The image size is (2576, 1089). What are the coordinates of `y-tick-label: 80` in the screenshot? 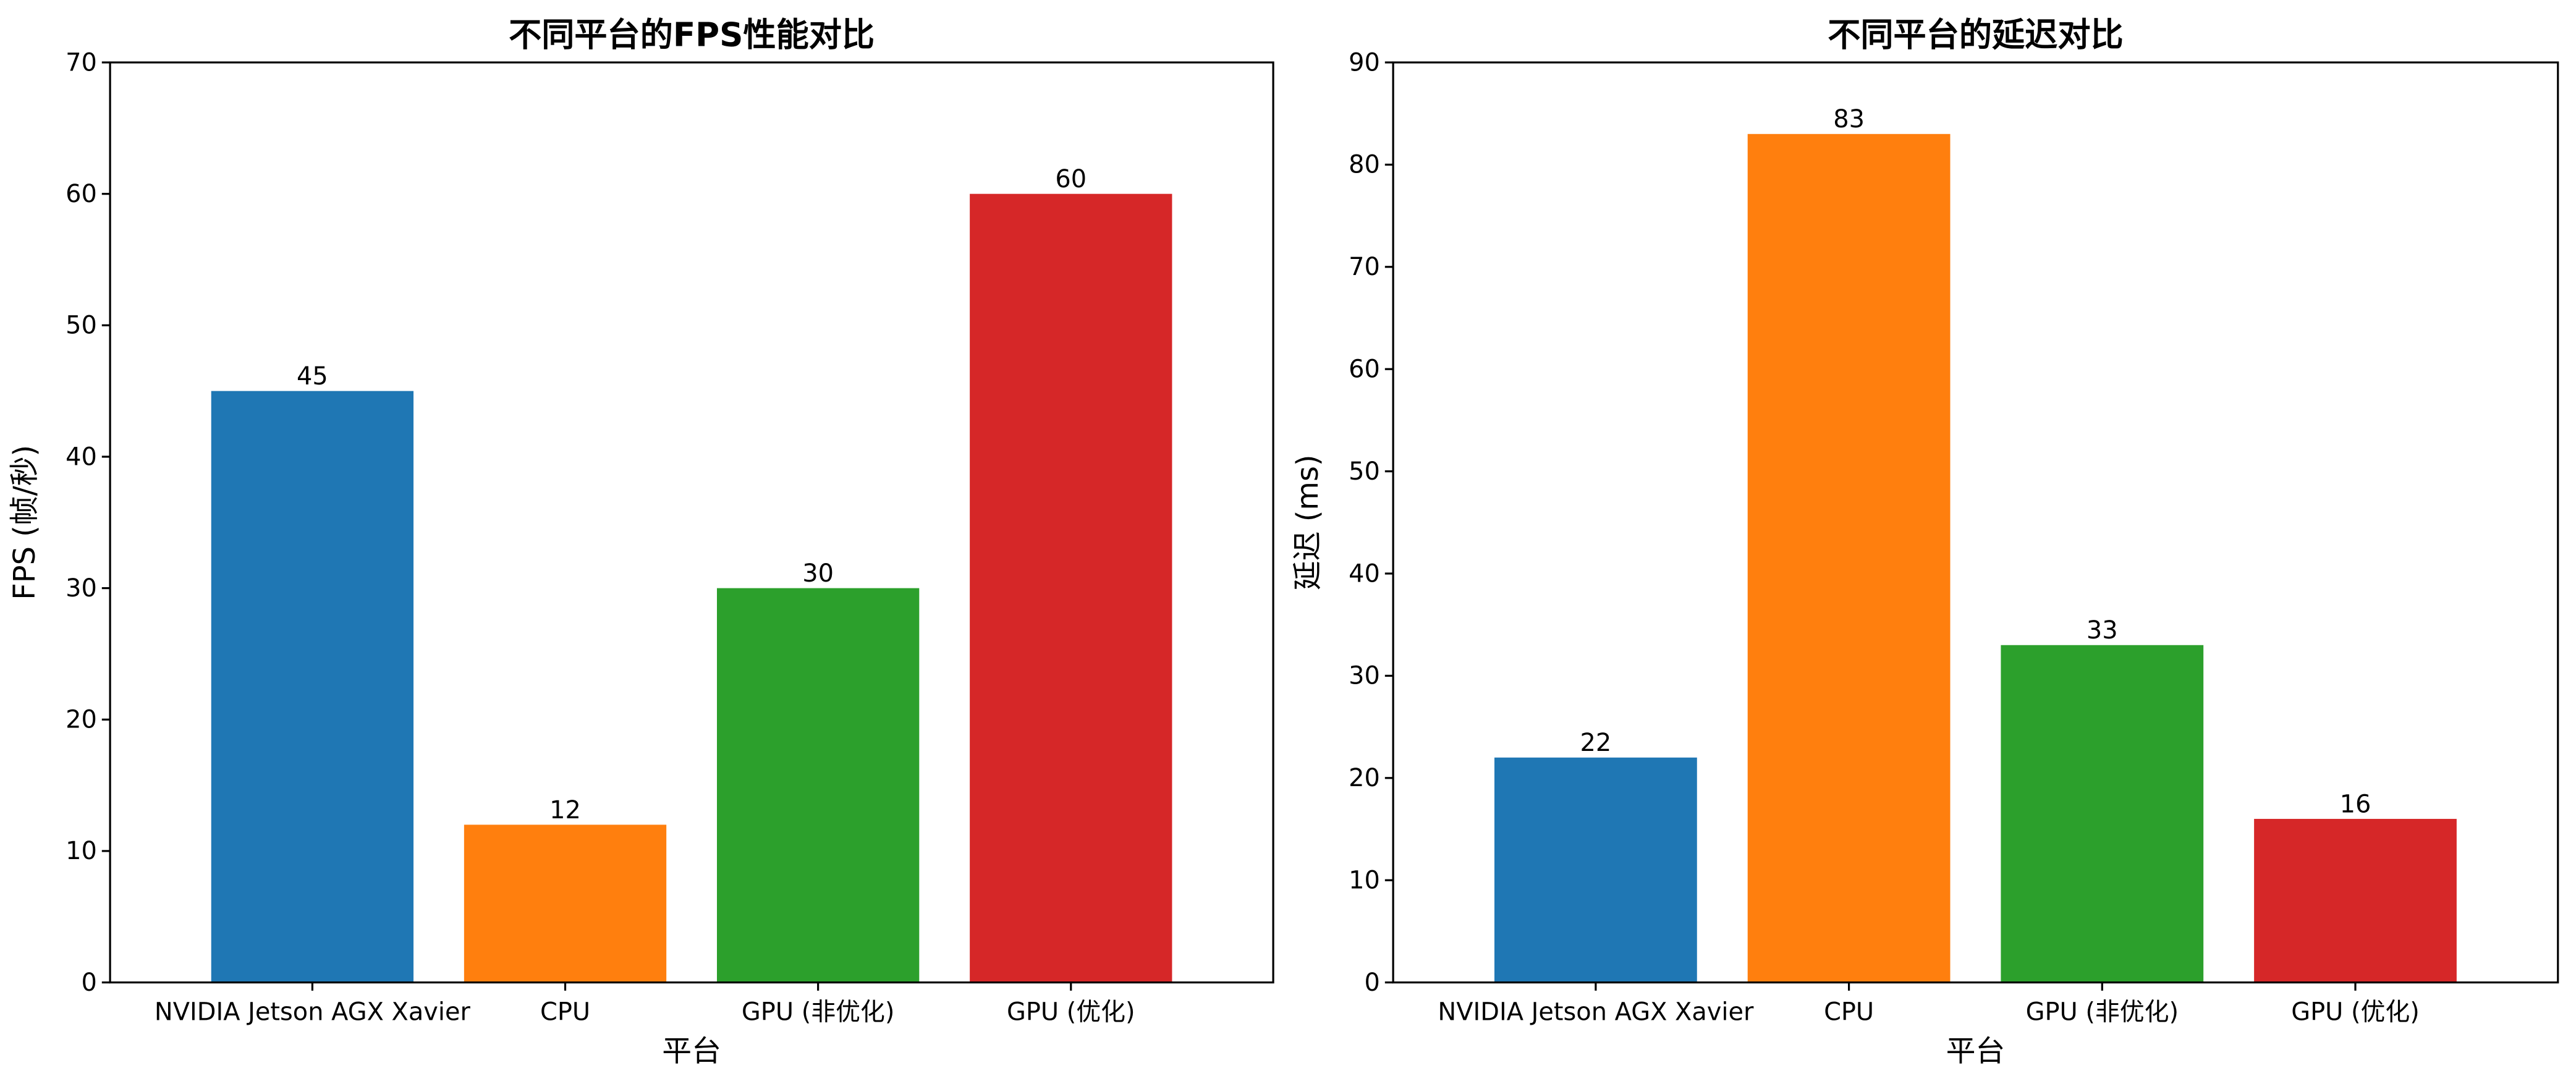 It's located at (1364, 165).